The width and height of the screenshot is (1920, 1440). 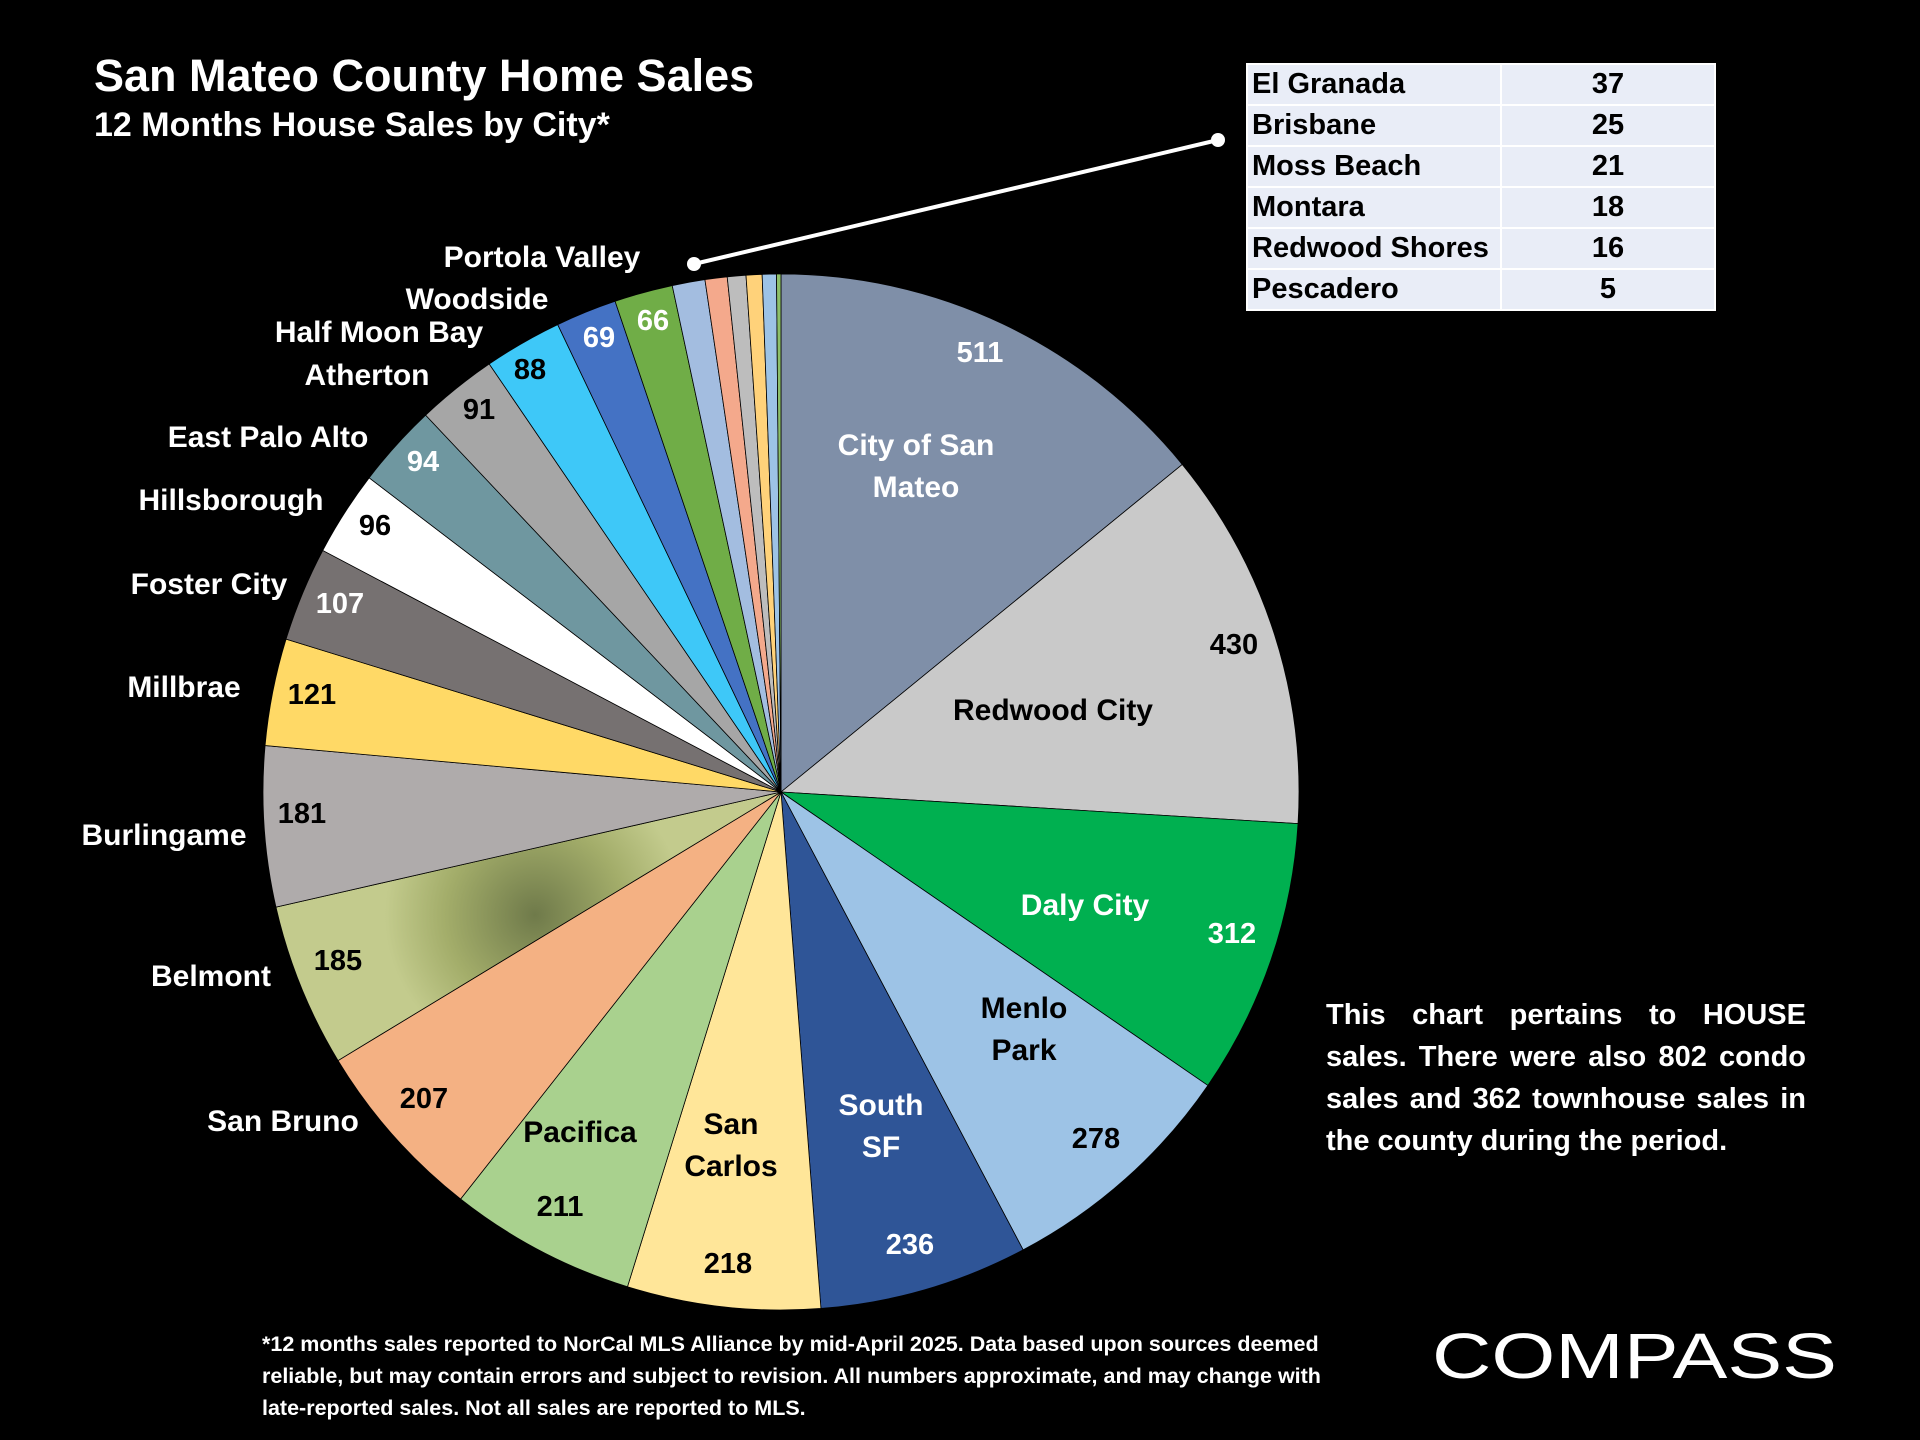 What do you see at coordinates (1608, 166) in the screenshot?
I see `table-cell-sales: 21` at bounding box center [1608, 166].